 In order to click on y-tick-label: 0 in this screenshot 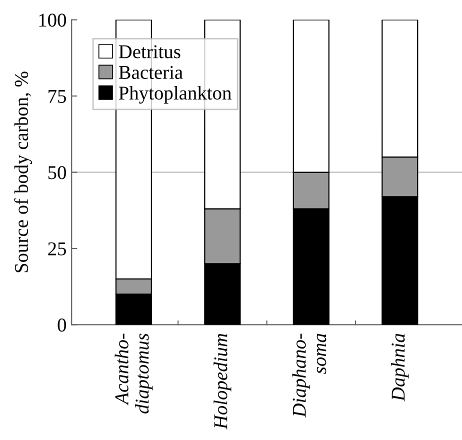, I will do `click(62, 325)`.